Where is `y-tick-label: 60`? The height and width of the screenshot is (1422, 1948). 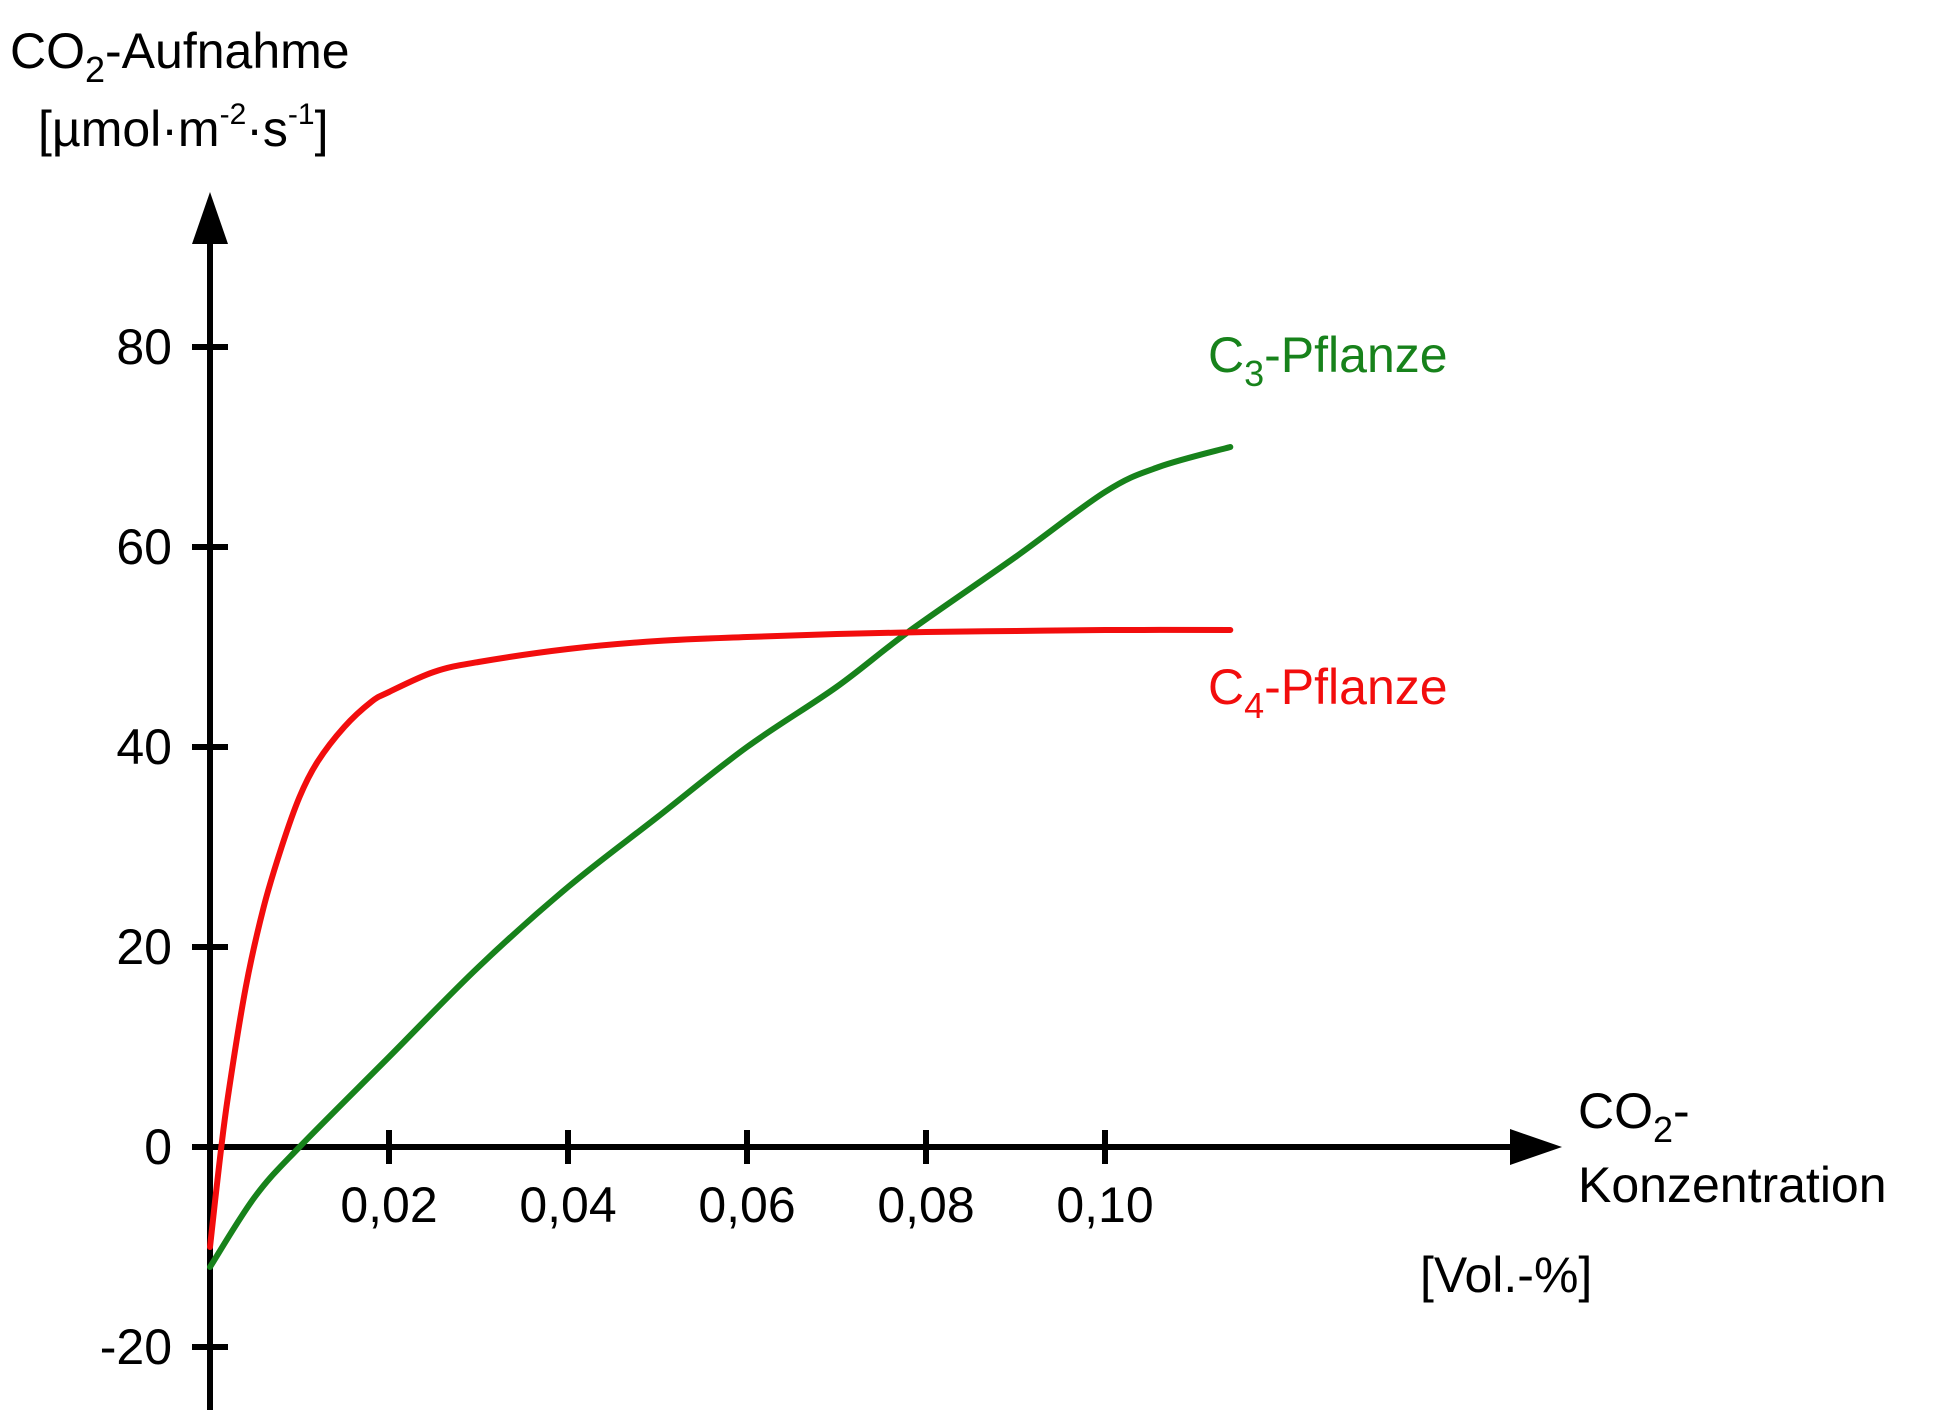
y-tick-label: 60 is located at coordinates (144, 547).